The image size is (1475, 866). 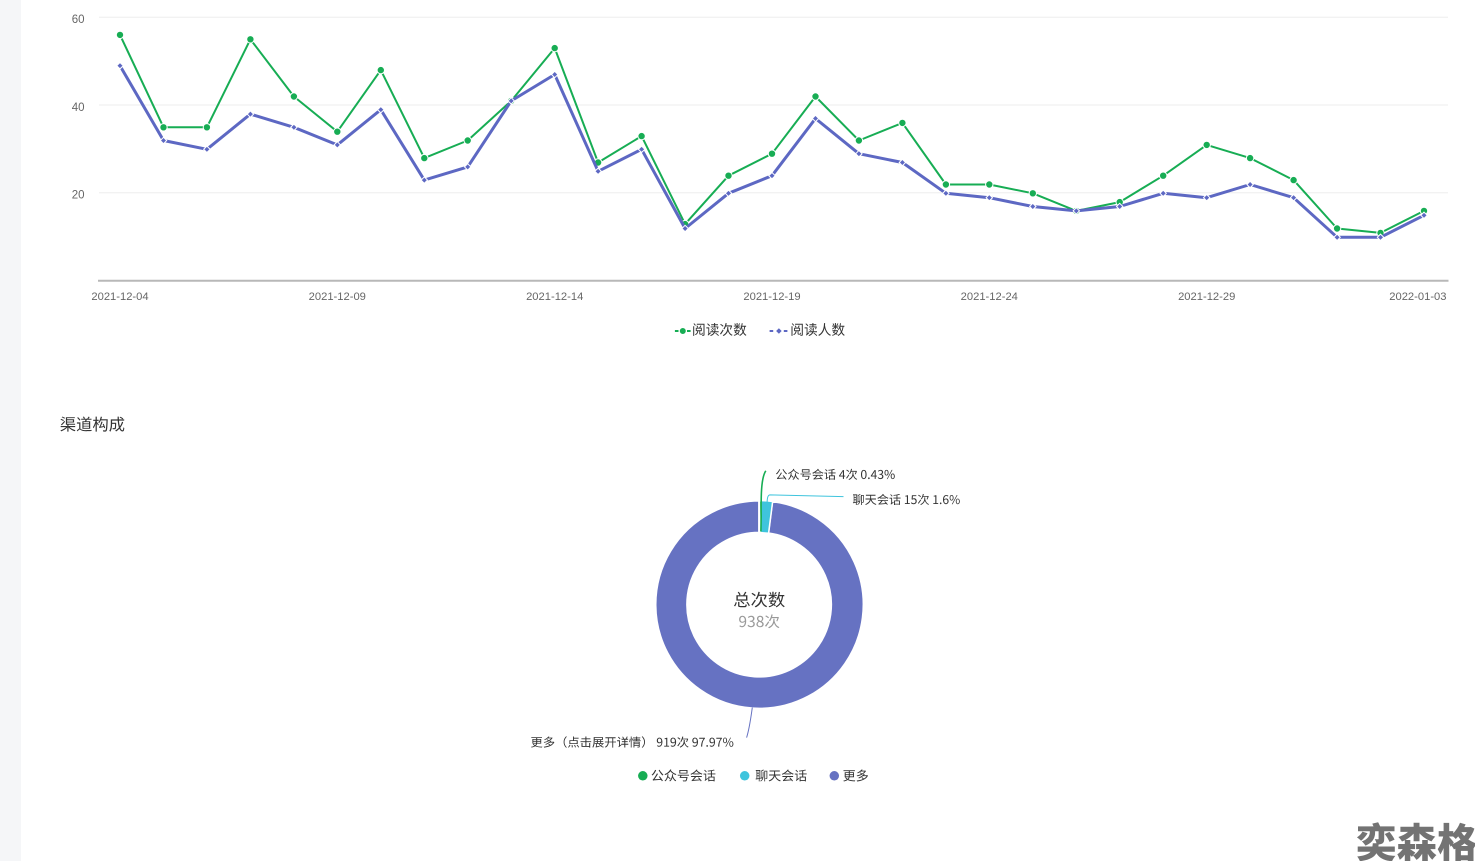 What do you see at coordinates (78, 20) in the screenshot?
I see `svg-text: 60` at bounding box center [78, 20].